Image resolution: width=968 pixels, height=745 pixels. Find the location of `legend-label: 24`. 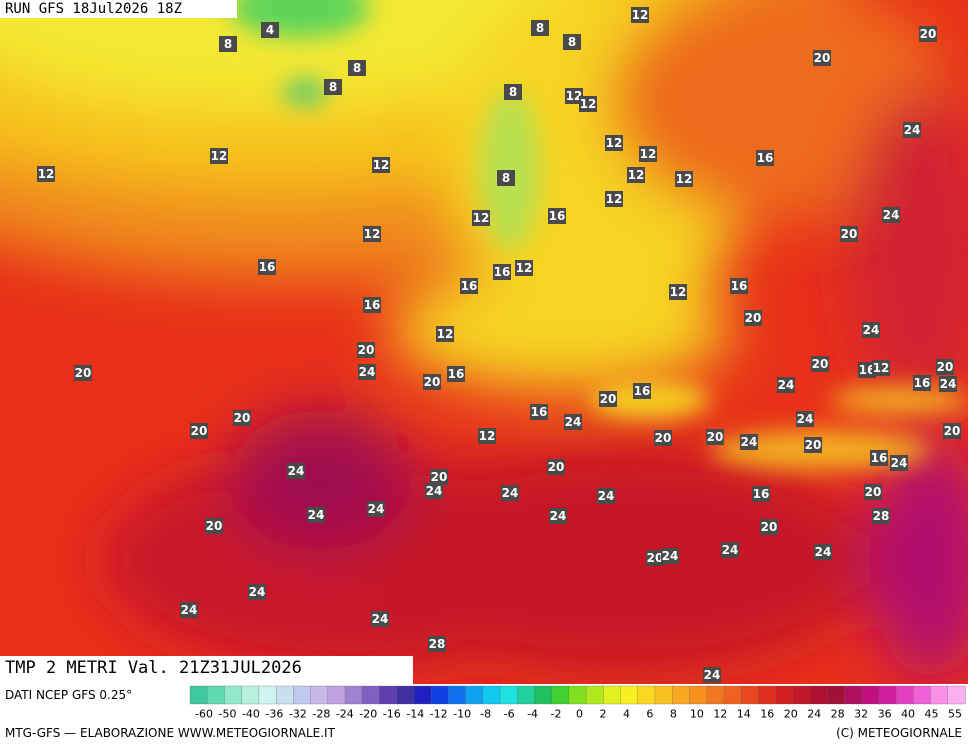

legend-label: 24 is located at coordinates (814, 714).